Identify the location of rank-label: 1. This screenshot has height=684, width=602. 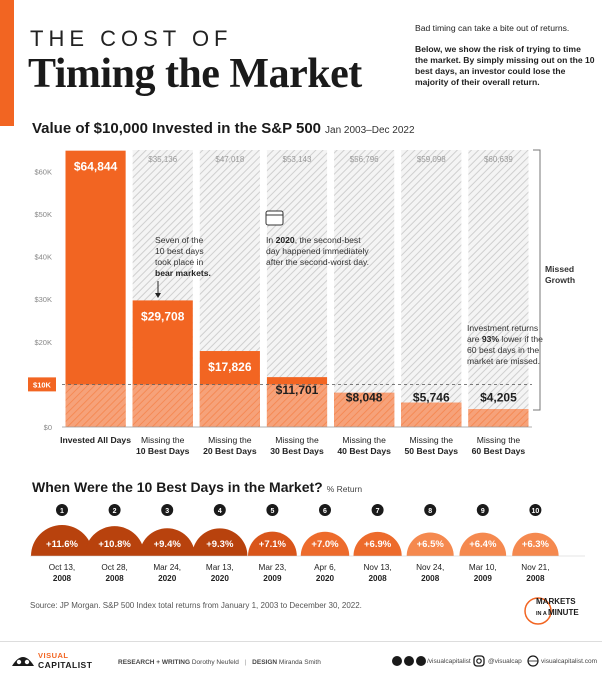
(62, 511).